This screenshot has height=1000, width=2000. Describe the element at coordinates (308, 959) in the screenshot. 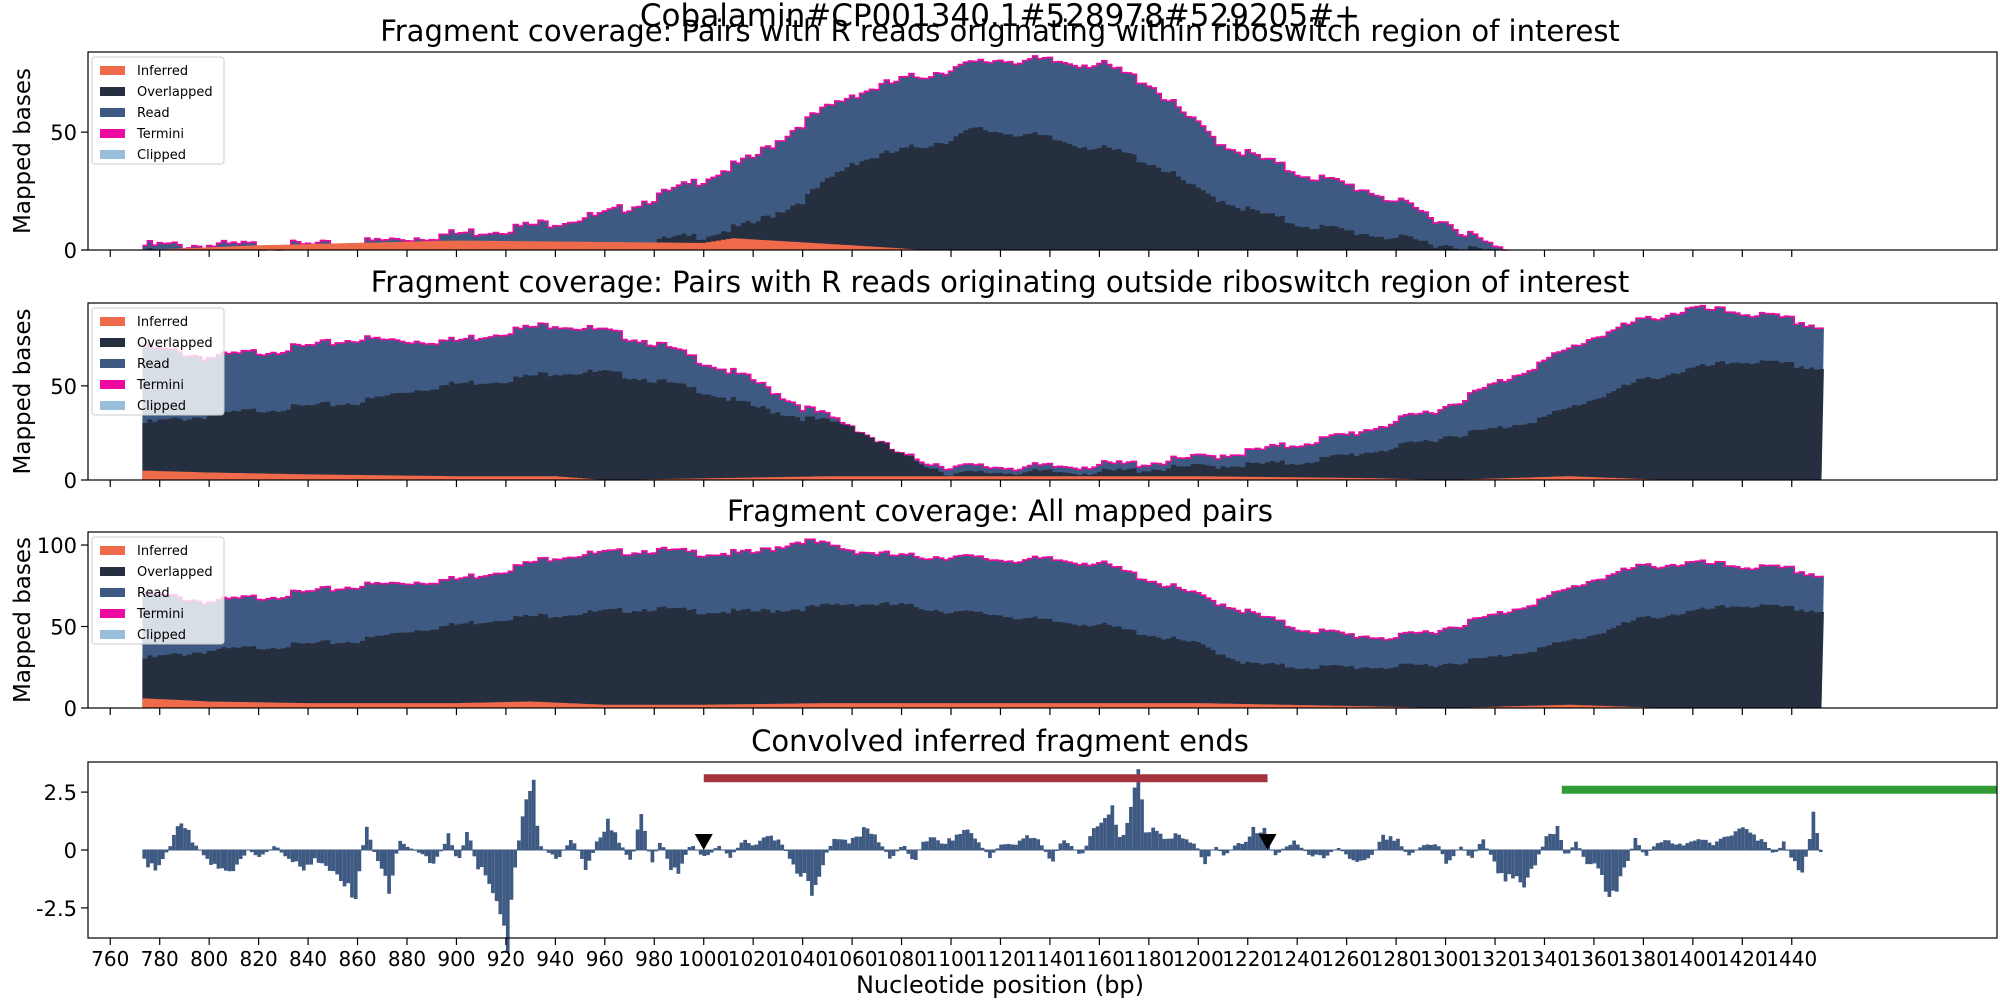

I see `x-tick-label: 840` at that location.